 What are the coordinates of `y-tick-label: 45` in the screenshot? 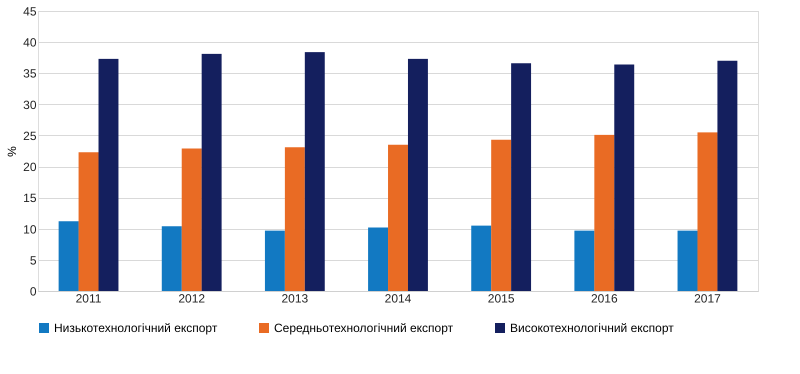 It's located at (30, 11).